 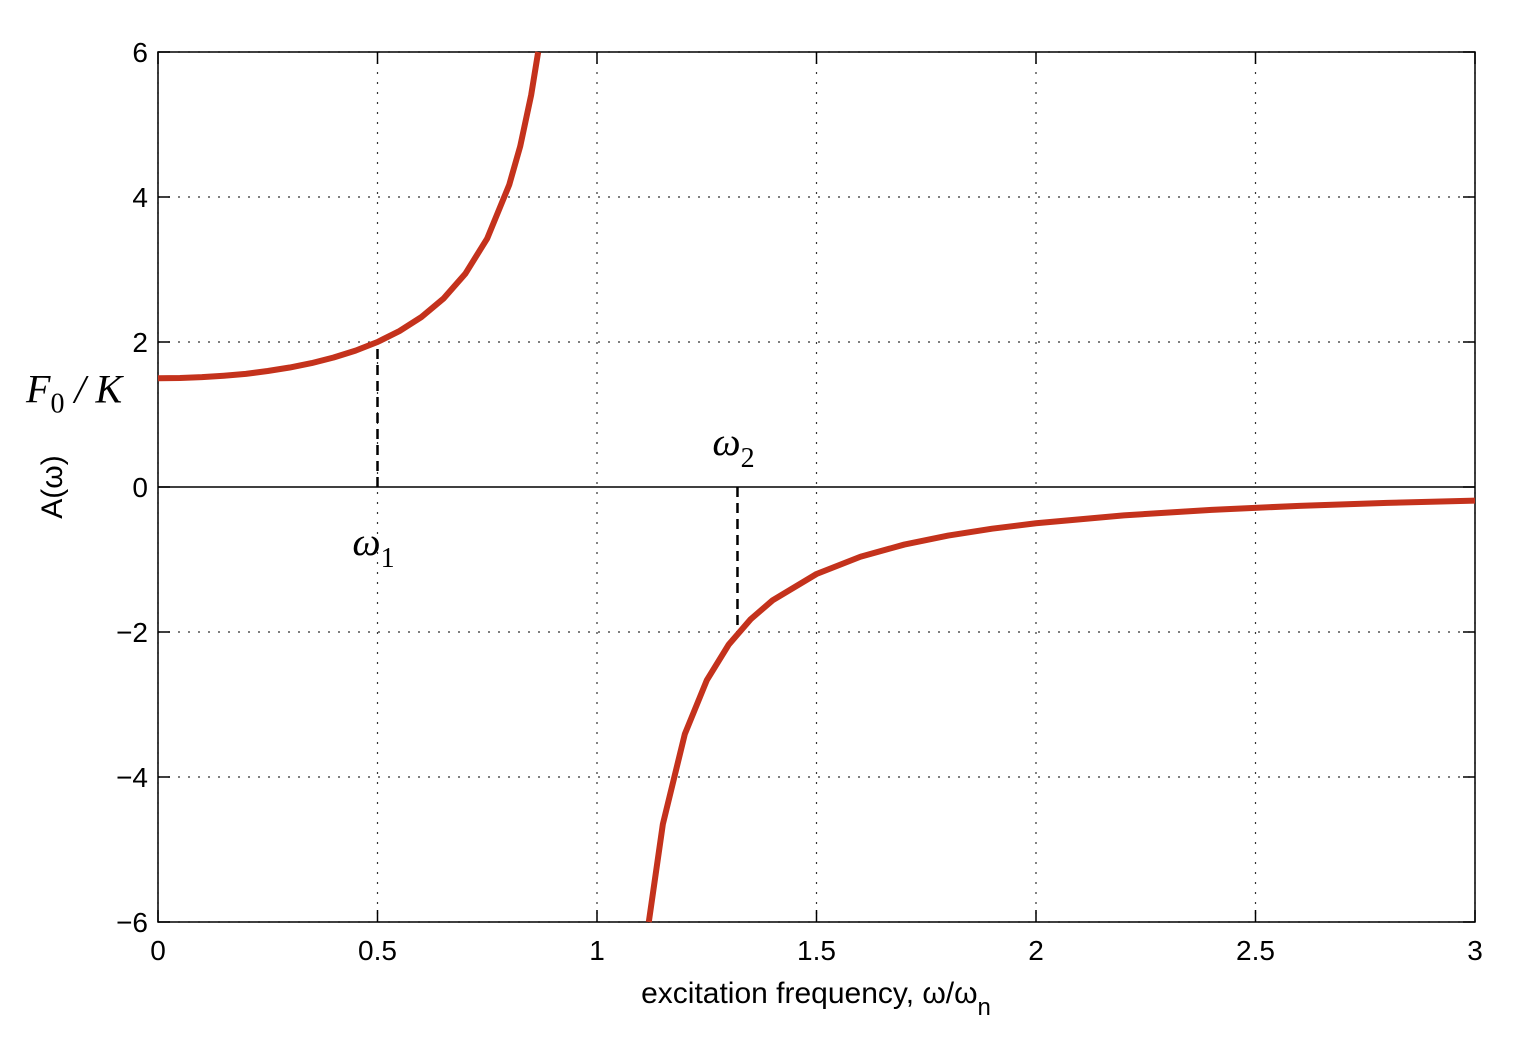 I want to click on marker-label-sub: 2, so click(x=748, y=458).